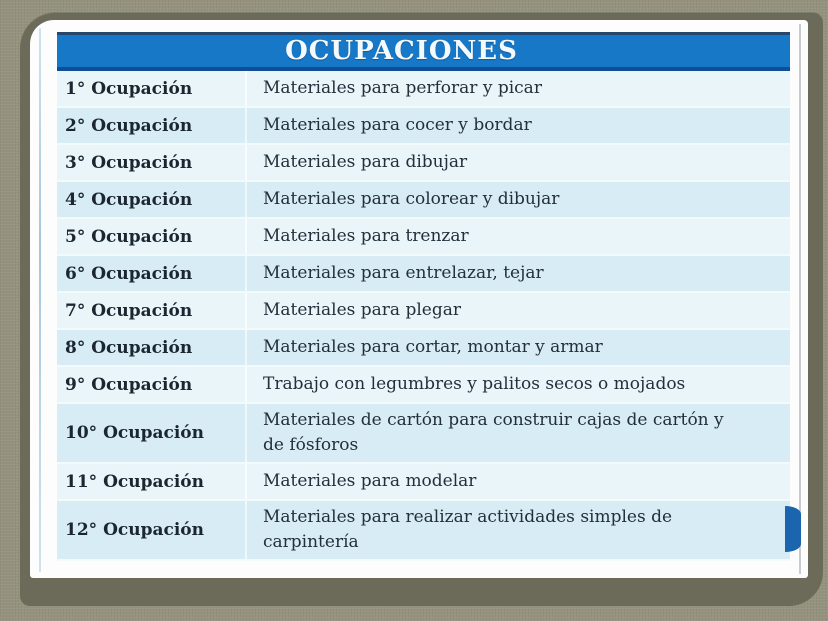  What do you see at coordinates (401, 51) in the screenshot?
I see `table-title: OCUPACIONES` at bounding box center [401, 51].